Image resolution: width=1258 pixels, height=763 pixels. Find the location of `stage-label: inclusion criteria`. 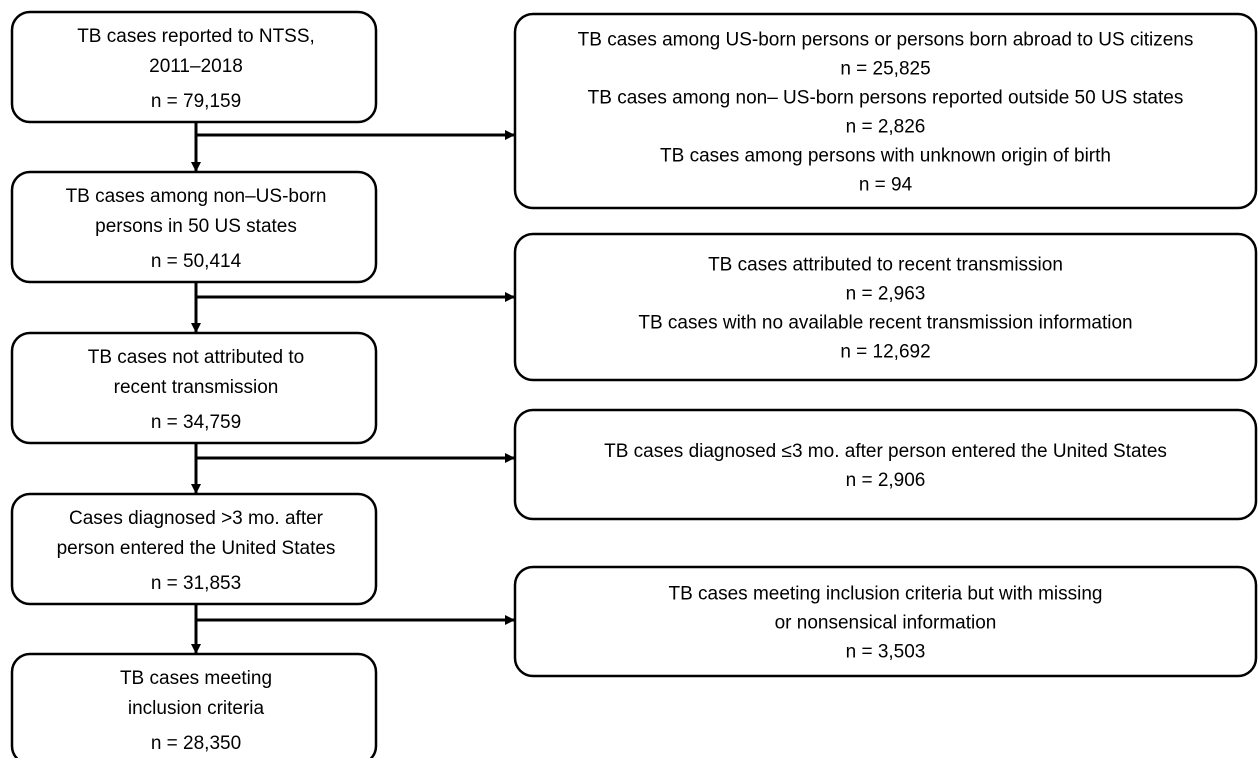

stage-label: inclusion criteria is located at coordinates (196, 708).